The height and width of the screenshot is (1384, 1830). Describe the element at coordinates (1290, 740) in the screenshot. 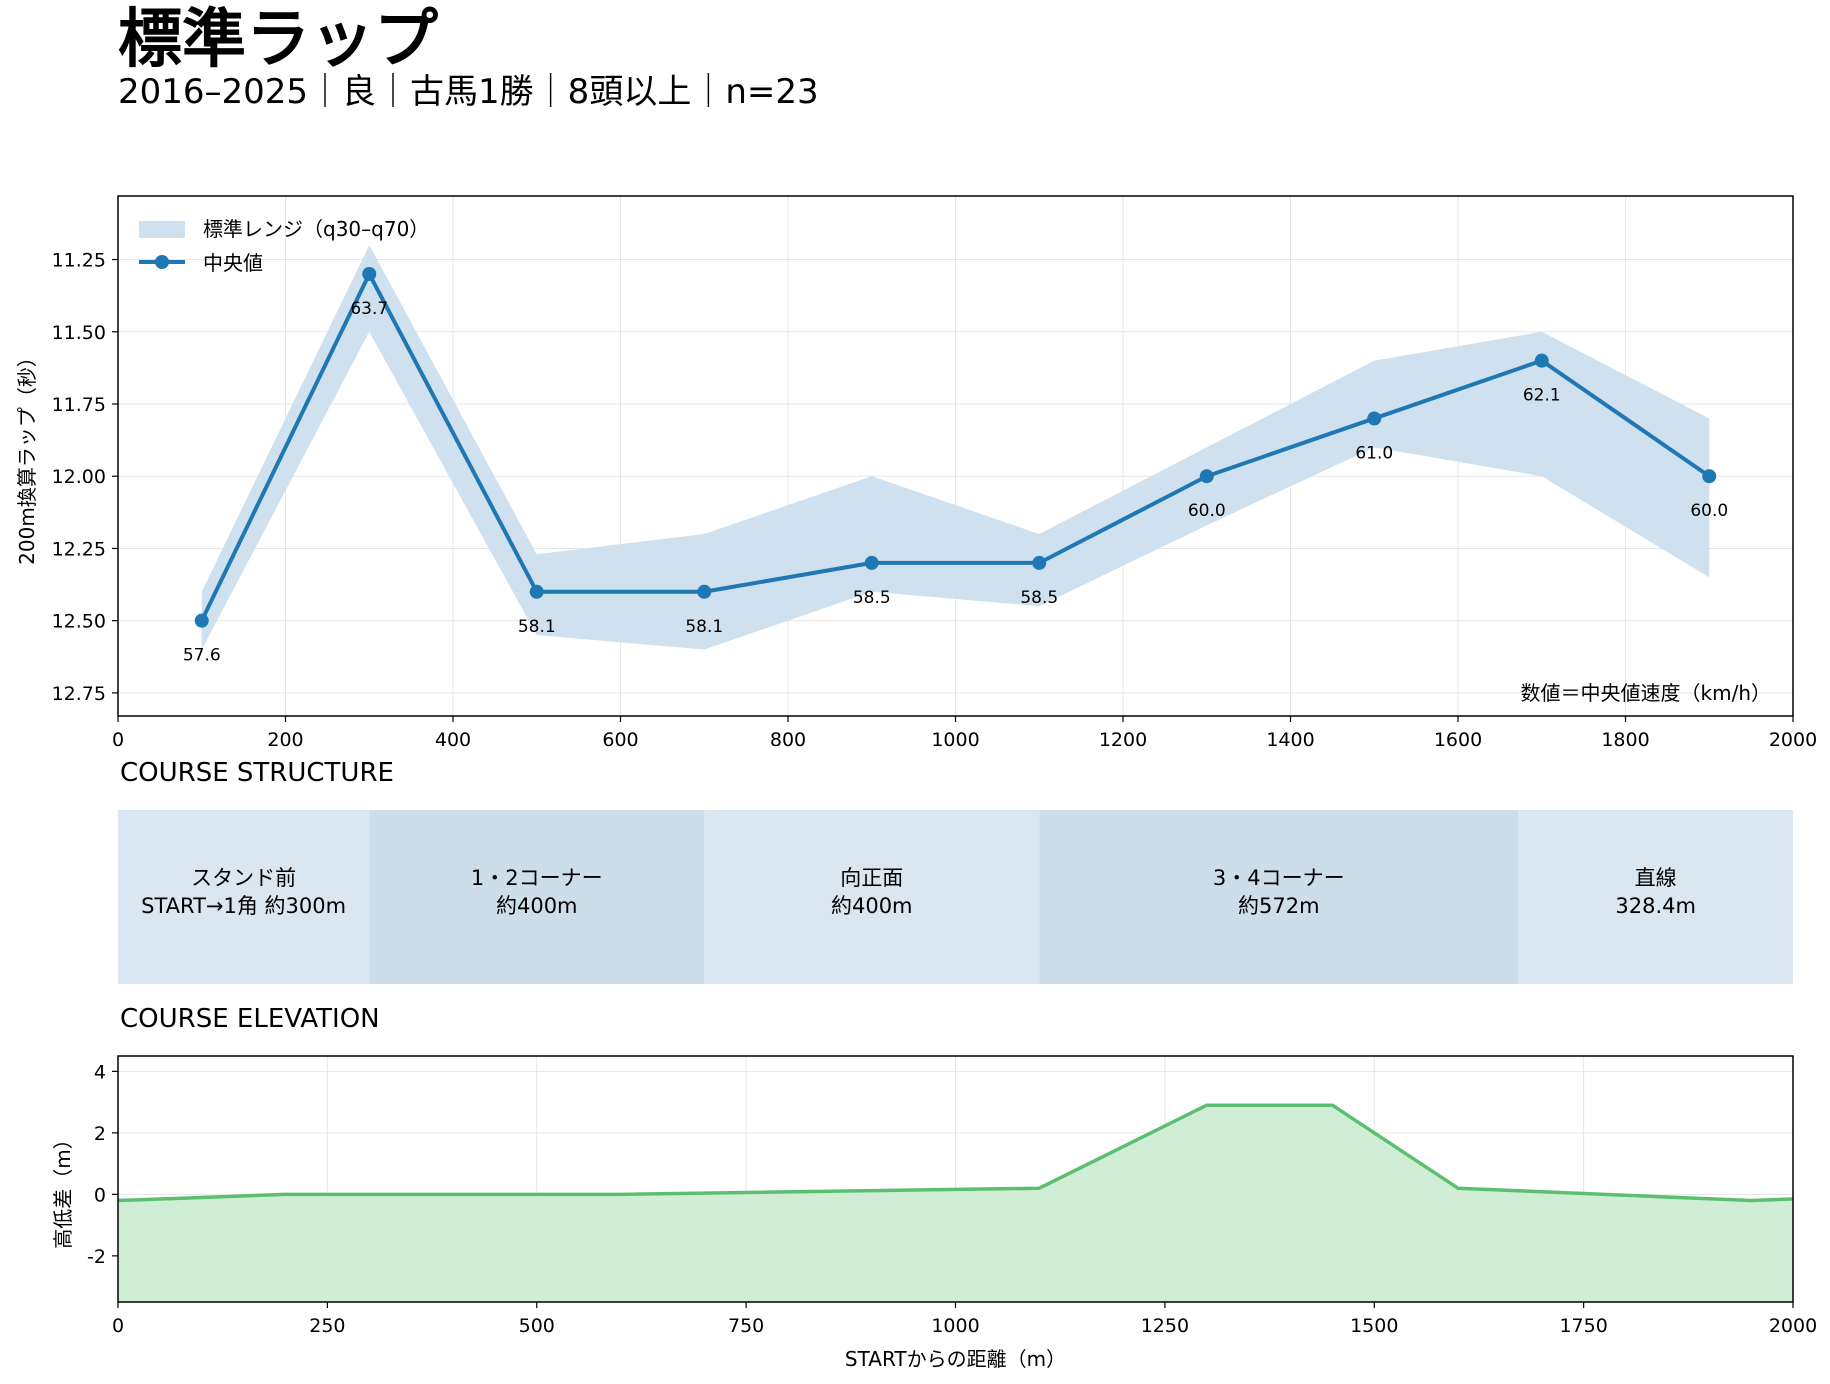

I see `lap-xtick-label: 1400` at that location.